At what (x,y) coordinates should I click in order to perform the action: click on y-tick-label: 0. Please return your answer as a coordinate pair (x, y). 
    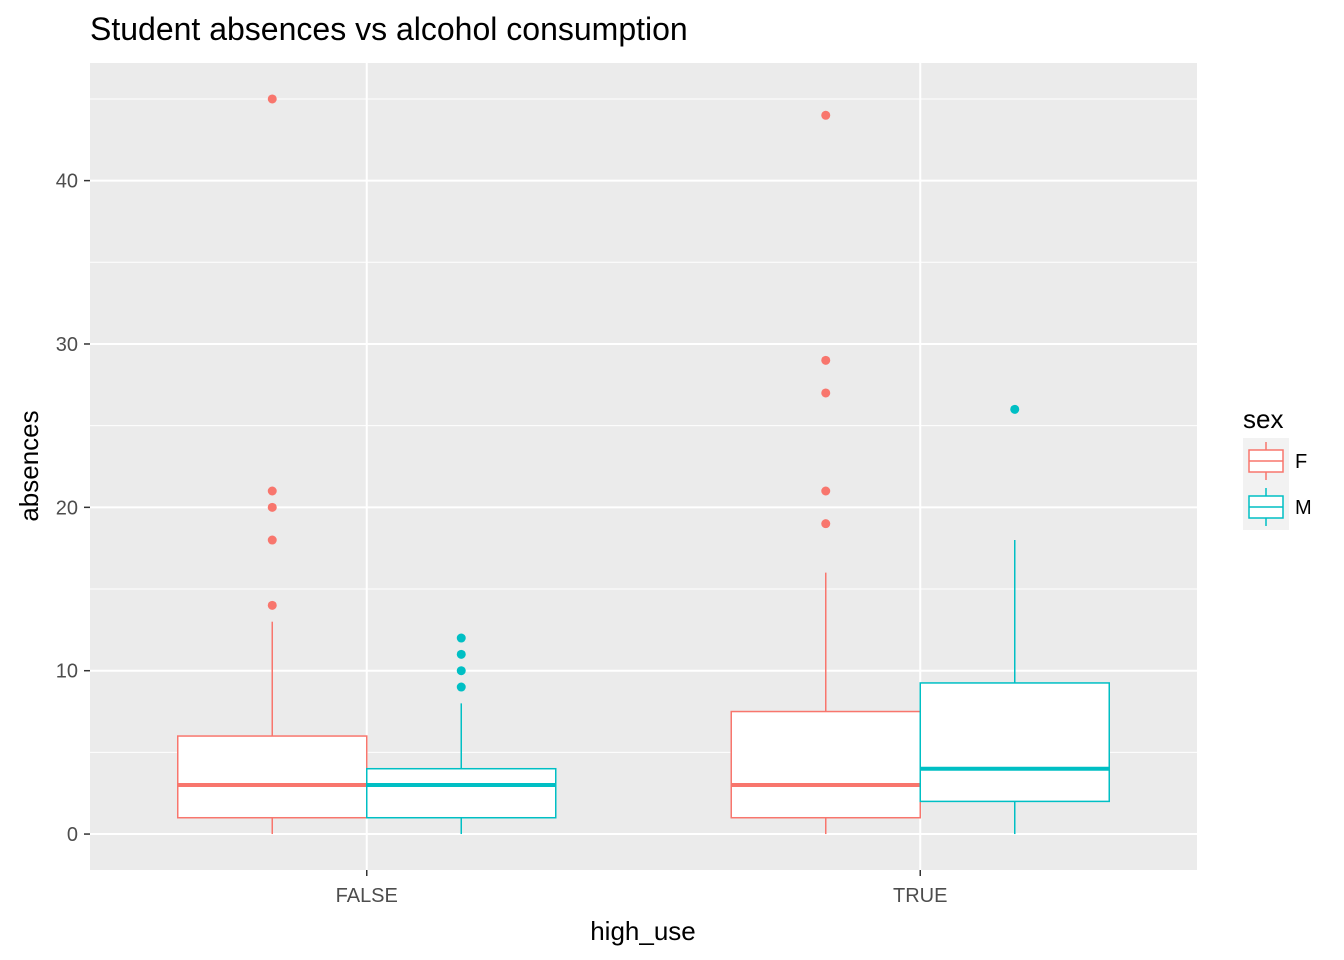
    Looking at the image, I should click on (72, 835).